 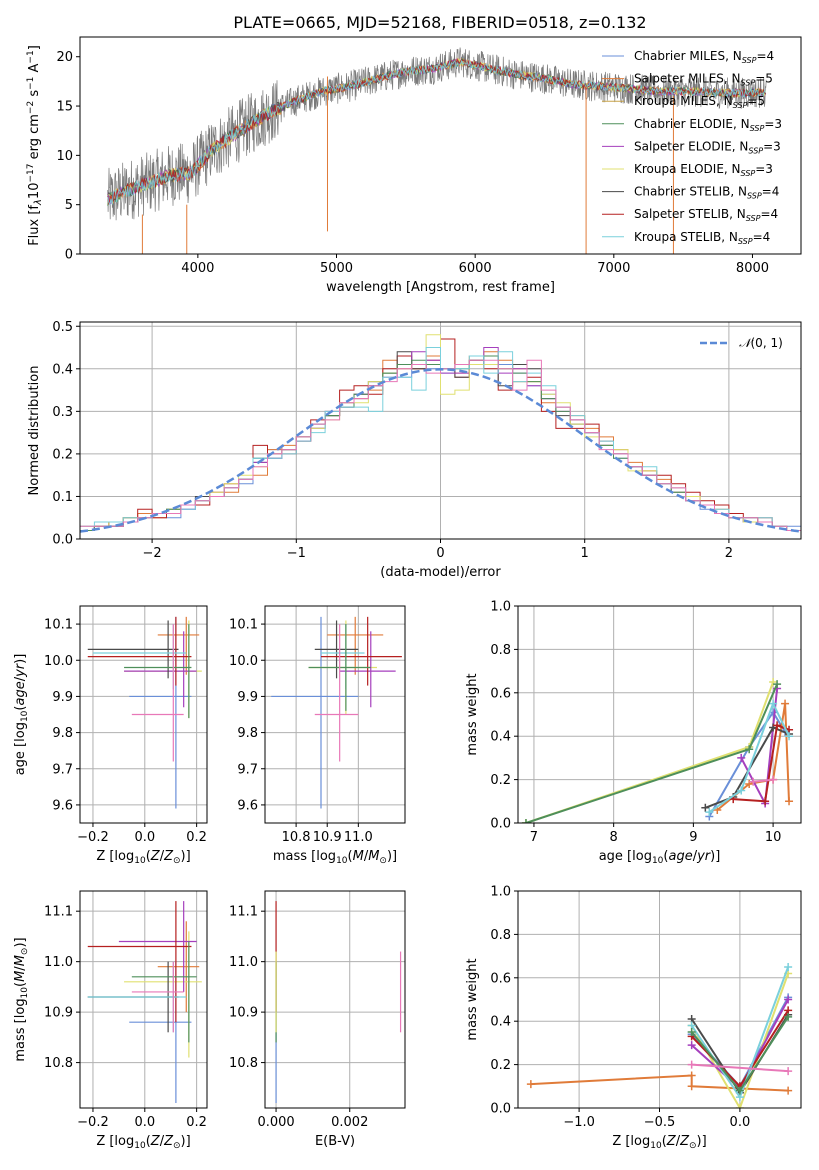 I want to click on spectrum-ylabel: Flux [fλ10−17 erg cm−2 s−1 A−1], so click(x=35, y=145).